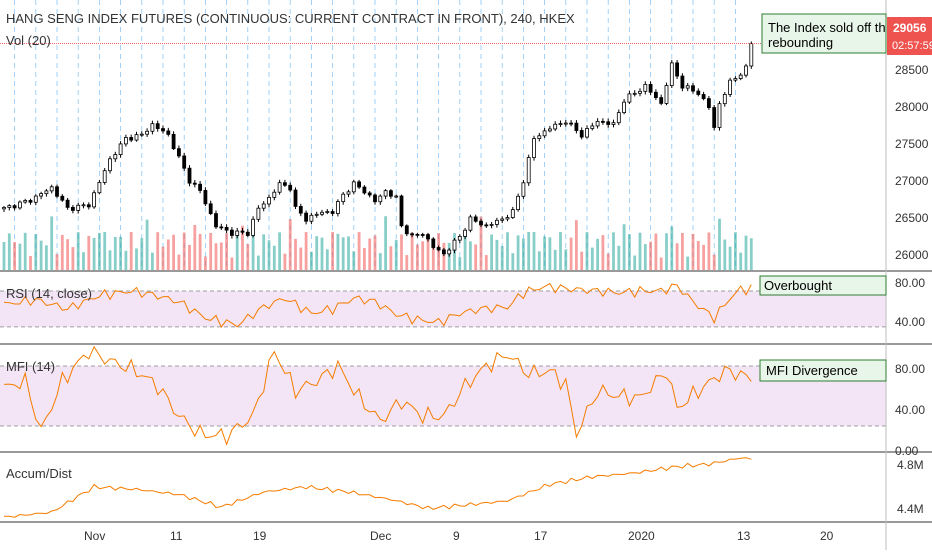 This screenshot has width=932, height=555. What do you see at coordinates (823, 285) in the screenshot?
I see `rsi-callout: Overbought` at bounding box center [823, 285].